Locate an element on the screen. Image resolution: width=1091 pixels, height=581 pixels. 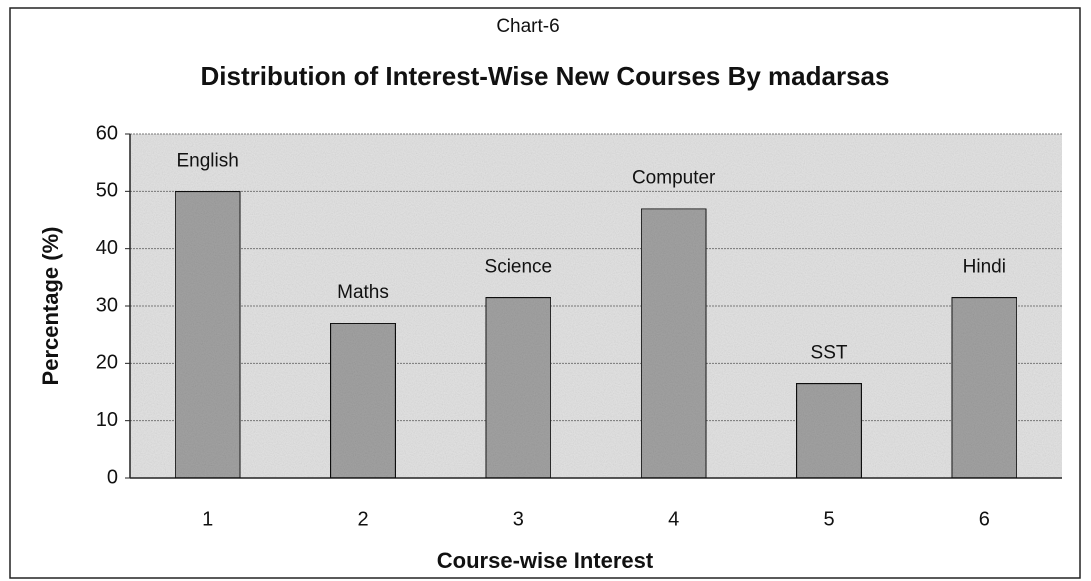
bar-label: Science is located at coordinates (519, 266).